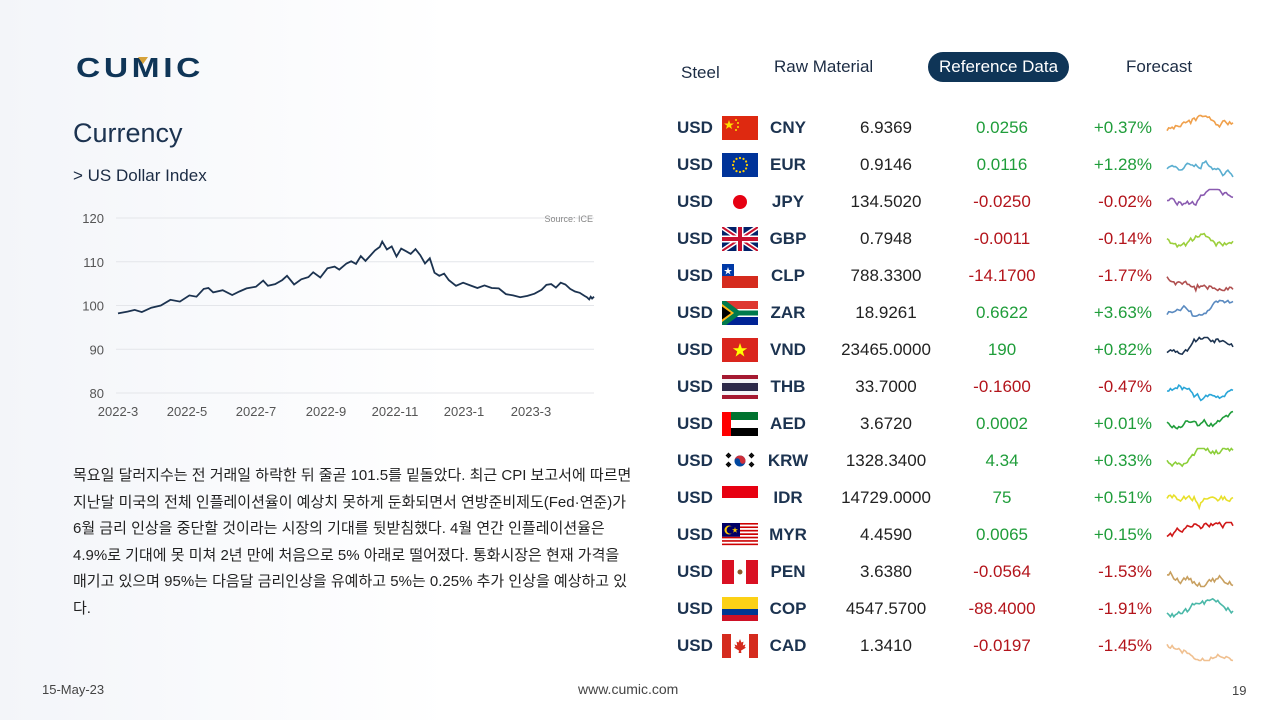 This screenshot has height=720, width=1280. I want to click on rate-change: 0.0002, so click(1002, 423).